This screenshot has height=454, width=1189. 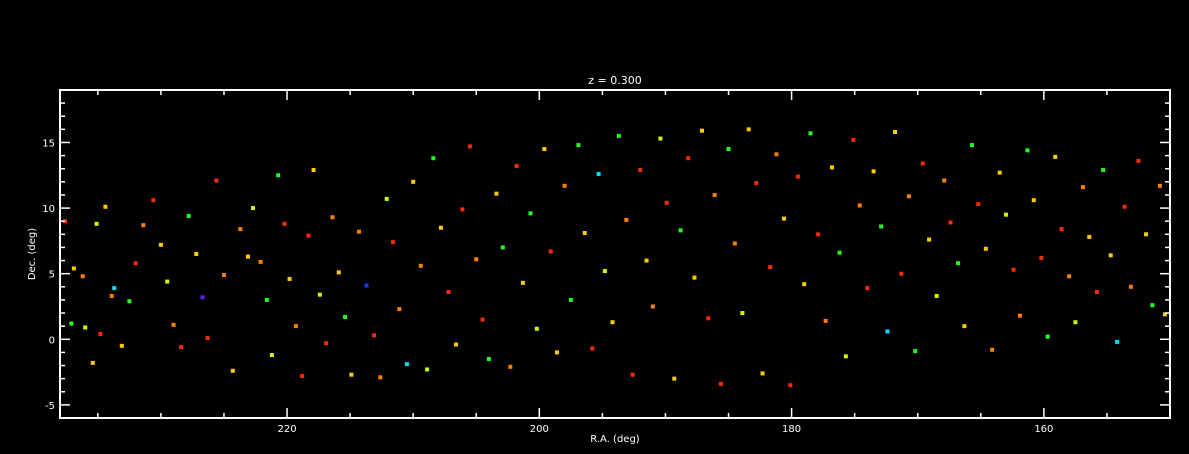 What do you see at coordinates (48, 209) in the screenshot?
I see `y-tick-label: 10` at bounding box center [48, 209].